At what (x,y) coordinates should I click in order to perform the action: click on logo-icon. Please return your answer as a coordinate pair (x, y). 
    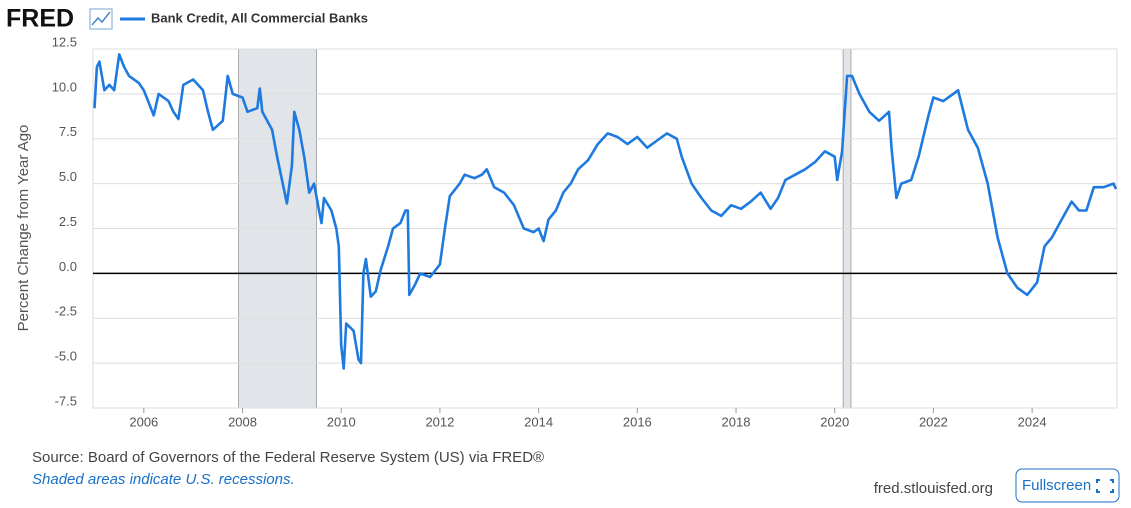
    Looking at the image, I should click on (101, 19).